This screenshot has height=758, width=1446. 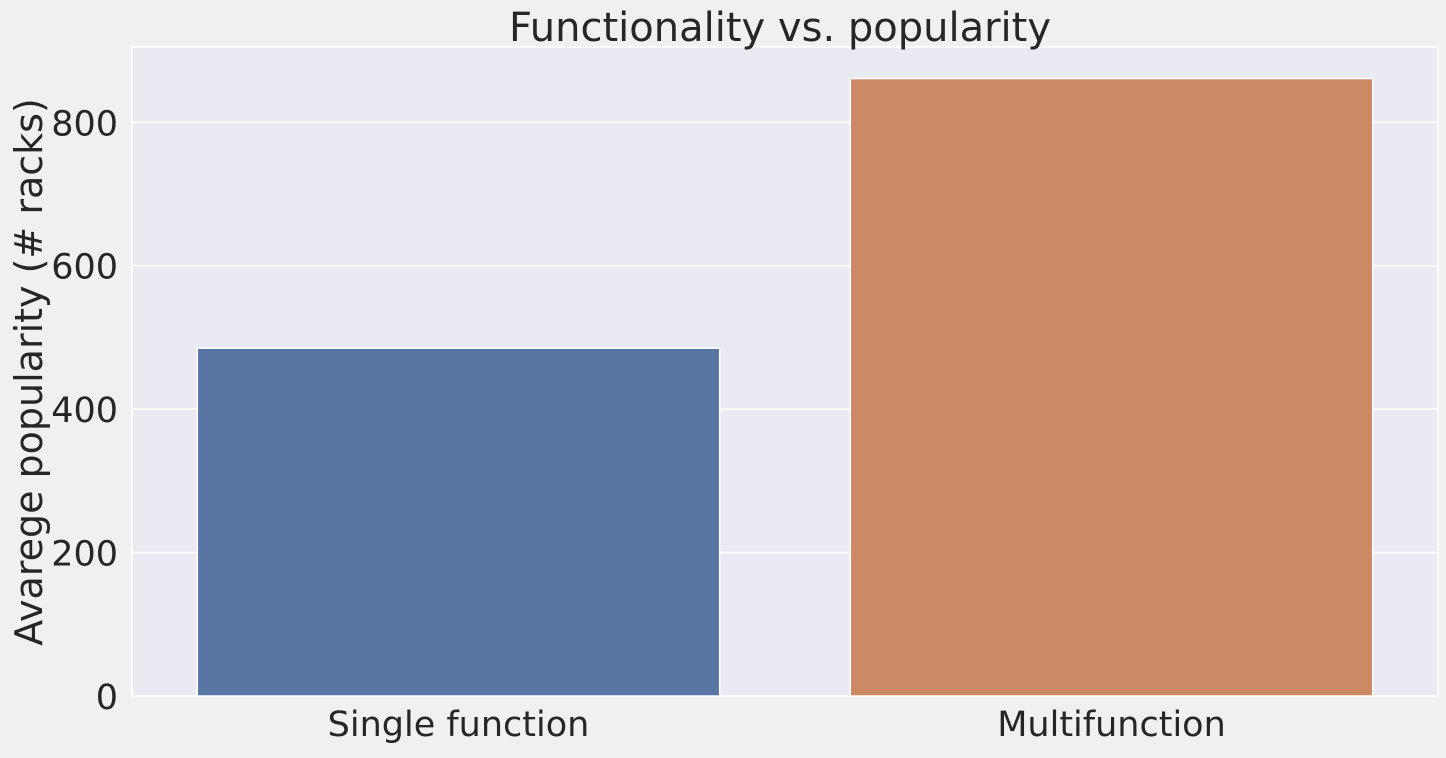 I want to click on y-tick-labels: 0 200 400 600 800, so click(x=84, y=411).